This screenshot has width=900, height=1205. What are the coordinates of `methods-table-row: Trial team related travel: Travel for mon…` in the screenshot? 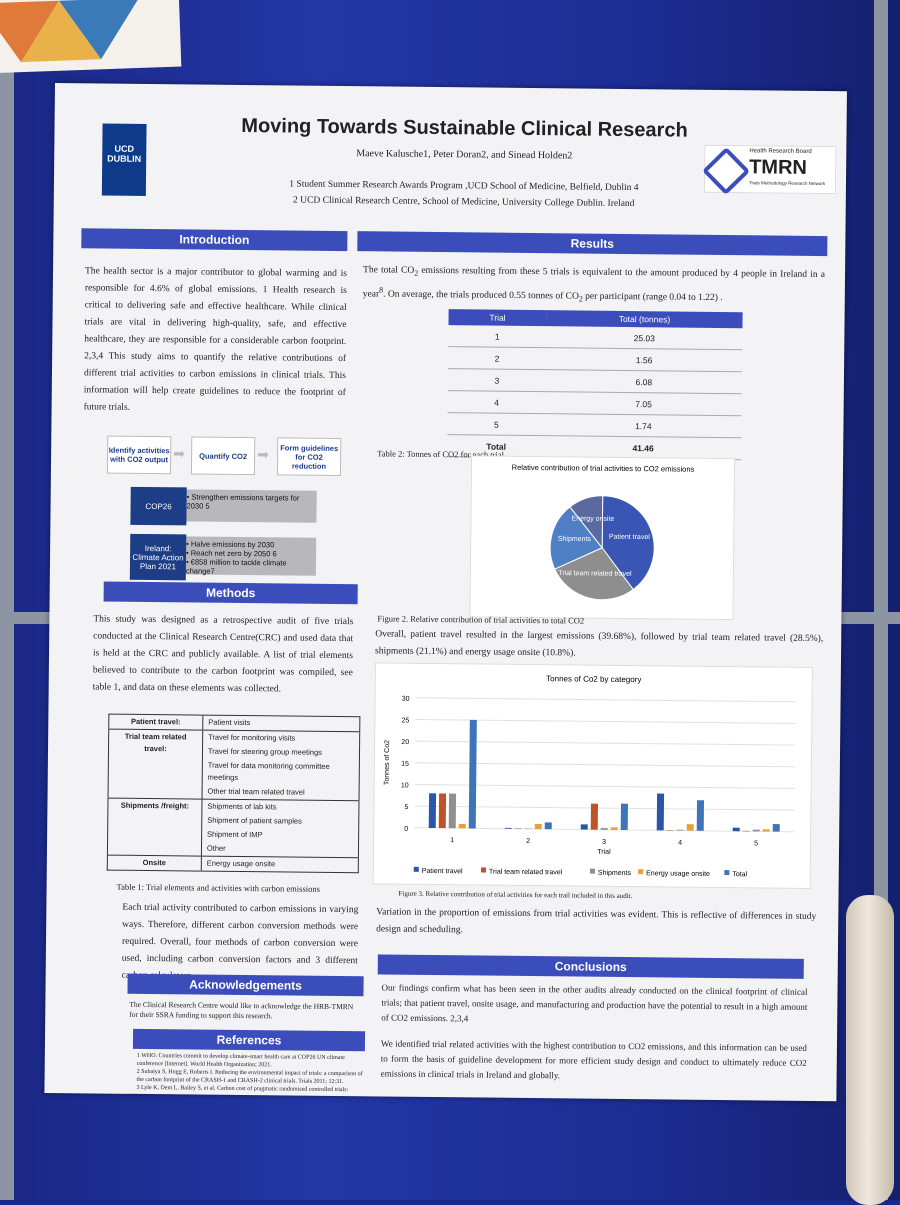 It's located at (234, 764).